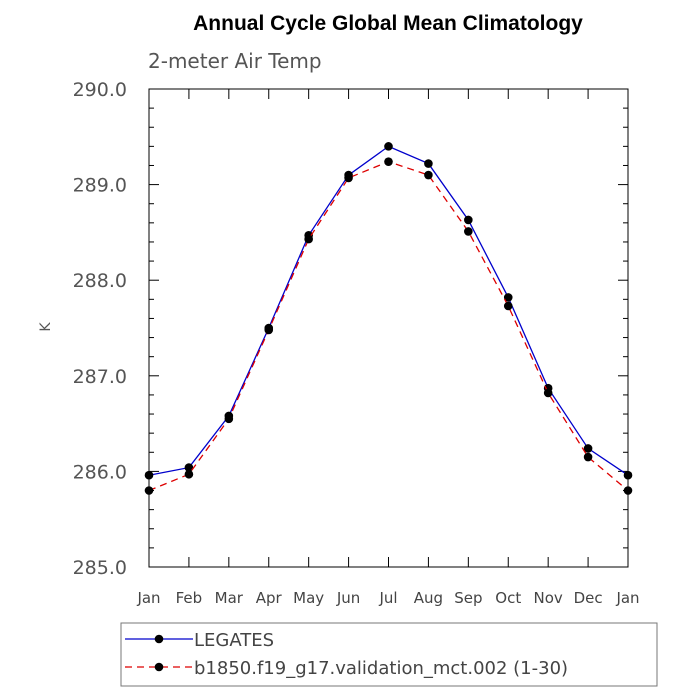 This screenshot has height=700, width=700. I want to click on x-tick-label: Dec, so click(588, 598).